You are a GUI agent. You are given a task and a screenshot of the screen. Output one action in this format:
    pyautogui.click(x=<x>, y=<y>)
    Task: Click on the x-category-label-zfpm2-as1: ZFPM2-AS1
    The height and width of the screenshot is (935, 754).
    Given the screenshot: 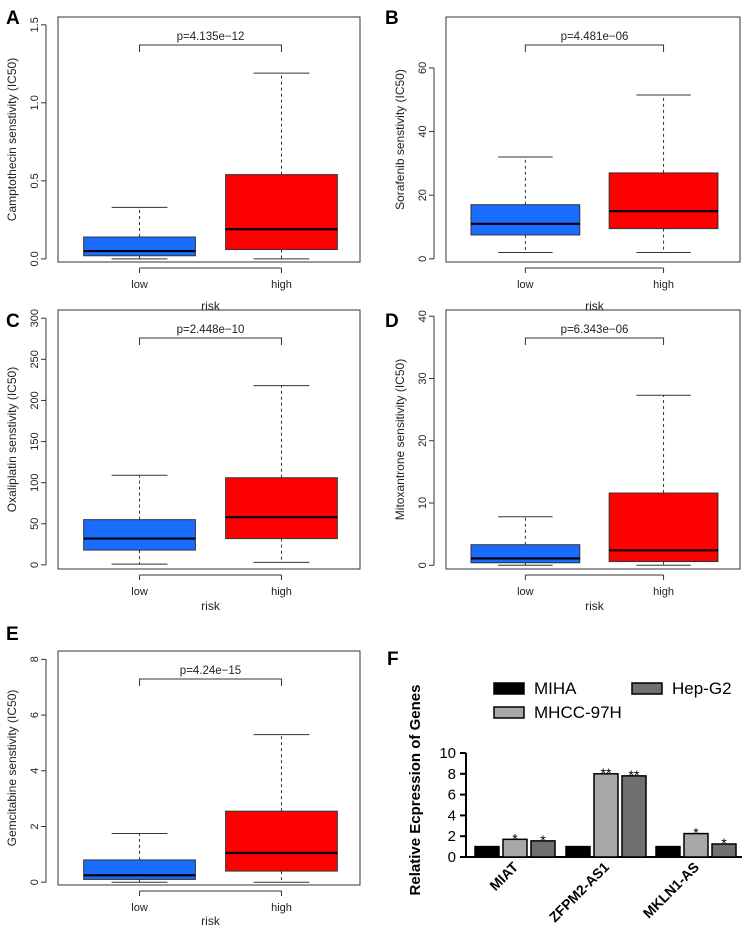 What is the action you would take?
    pyautogui.click(x=579, y=892)
    